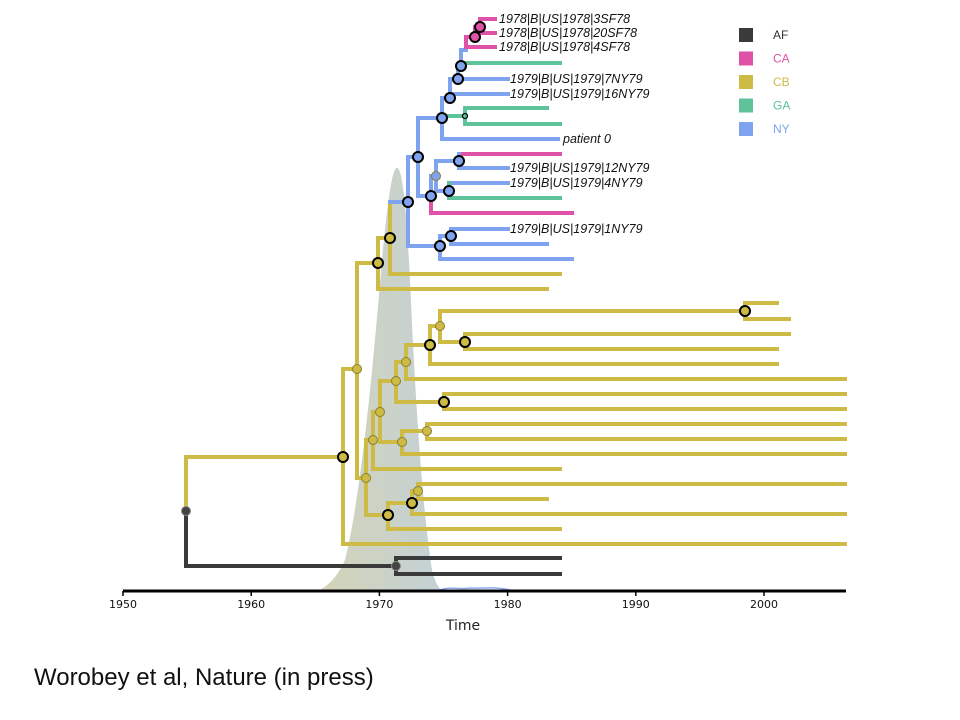 Image resolution: width=960 pixels, height=720 pixels. What do you see at coordinates (576, 229) in the screenshot?
I see `tip-label: 1979|B|US|1979|1NY79` at bounding box center [576, 229].